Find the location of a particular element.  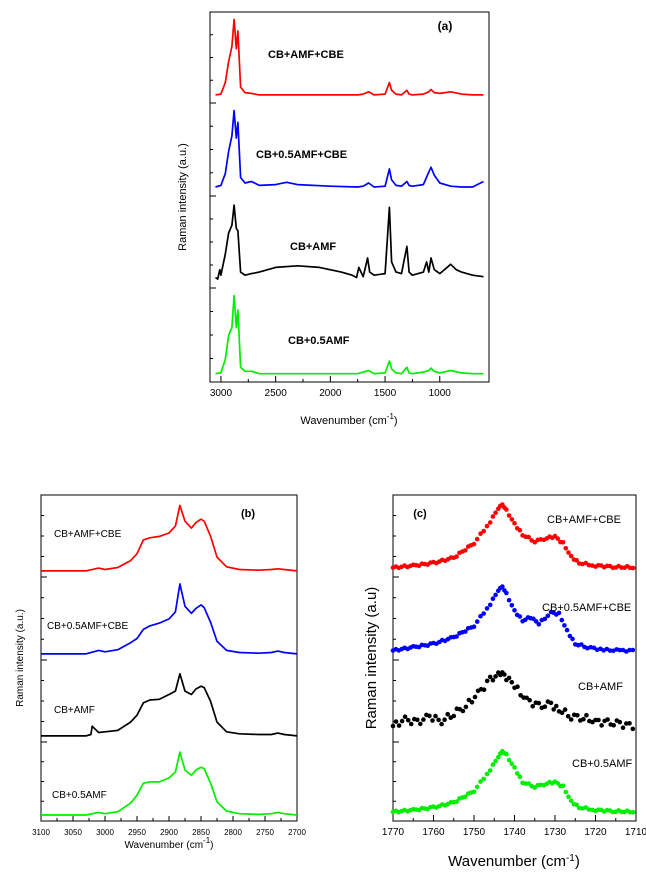

x-tick-label: 1770 is located at coordinates (393, 832).